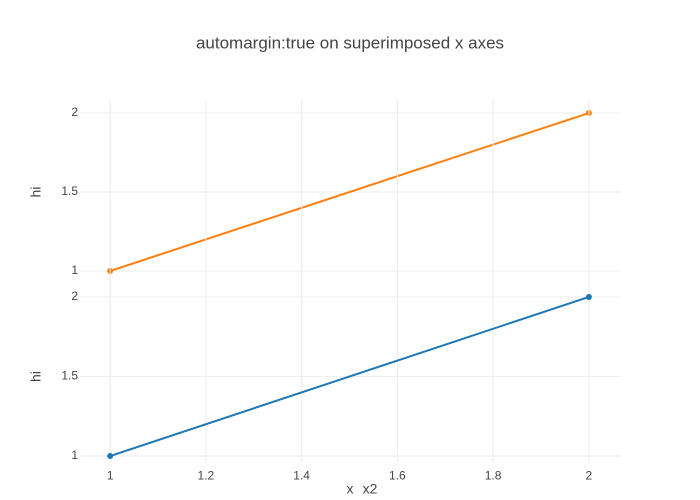 Image resolution: width=700 pixels, height=500 pixels. I want to click on x-tick-label: 1.4, so click(301, 476).